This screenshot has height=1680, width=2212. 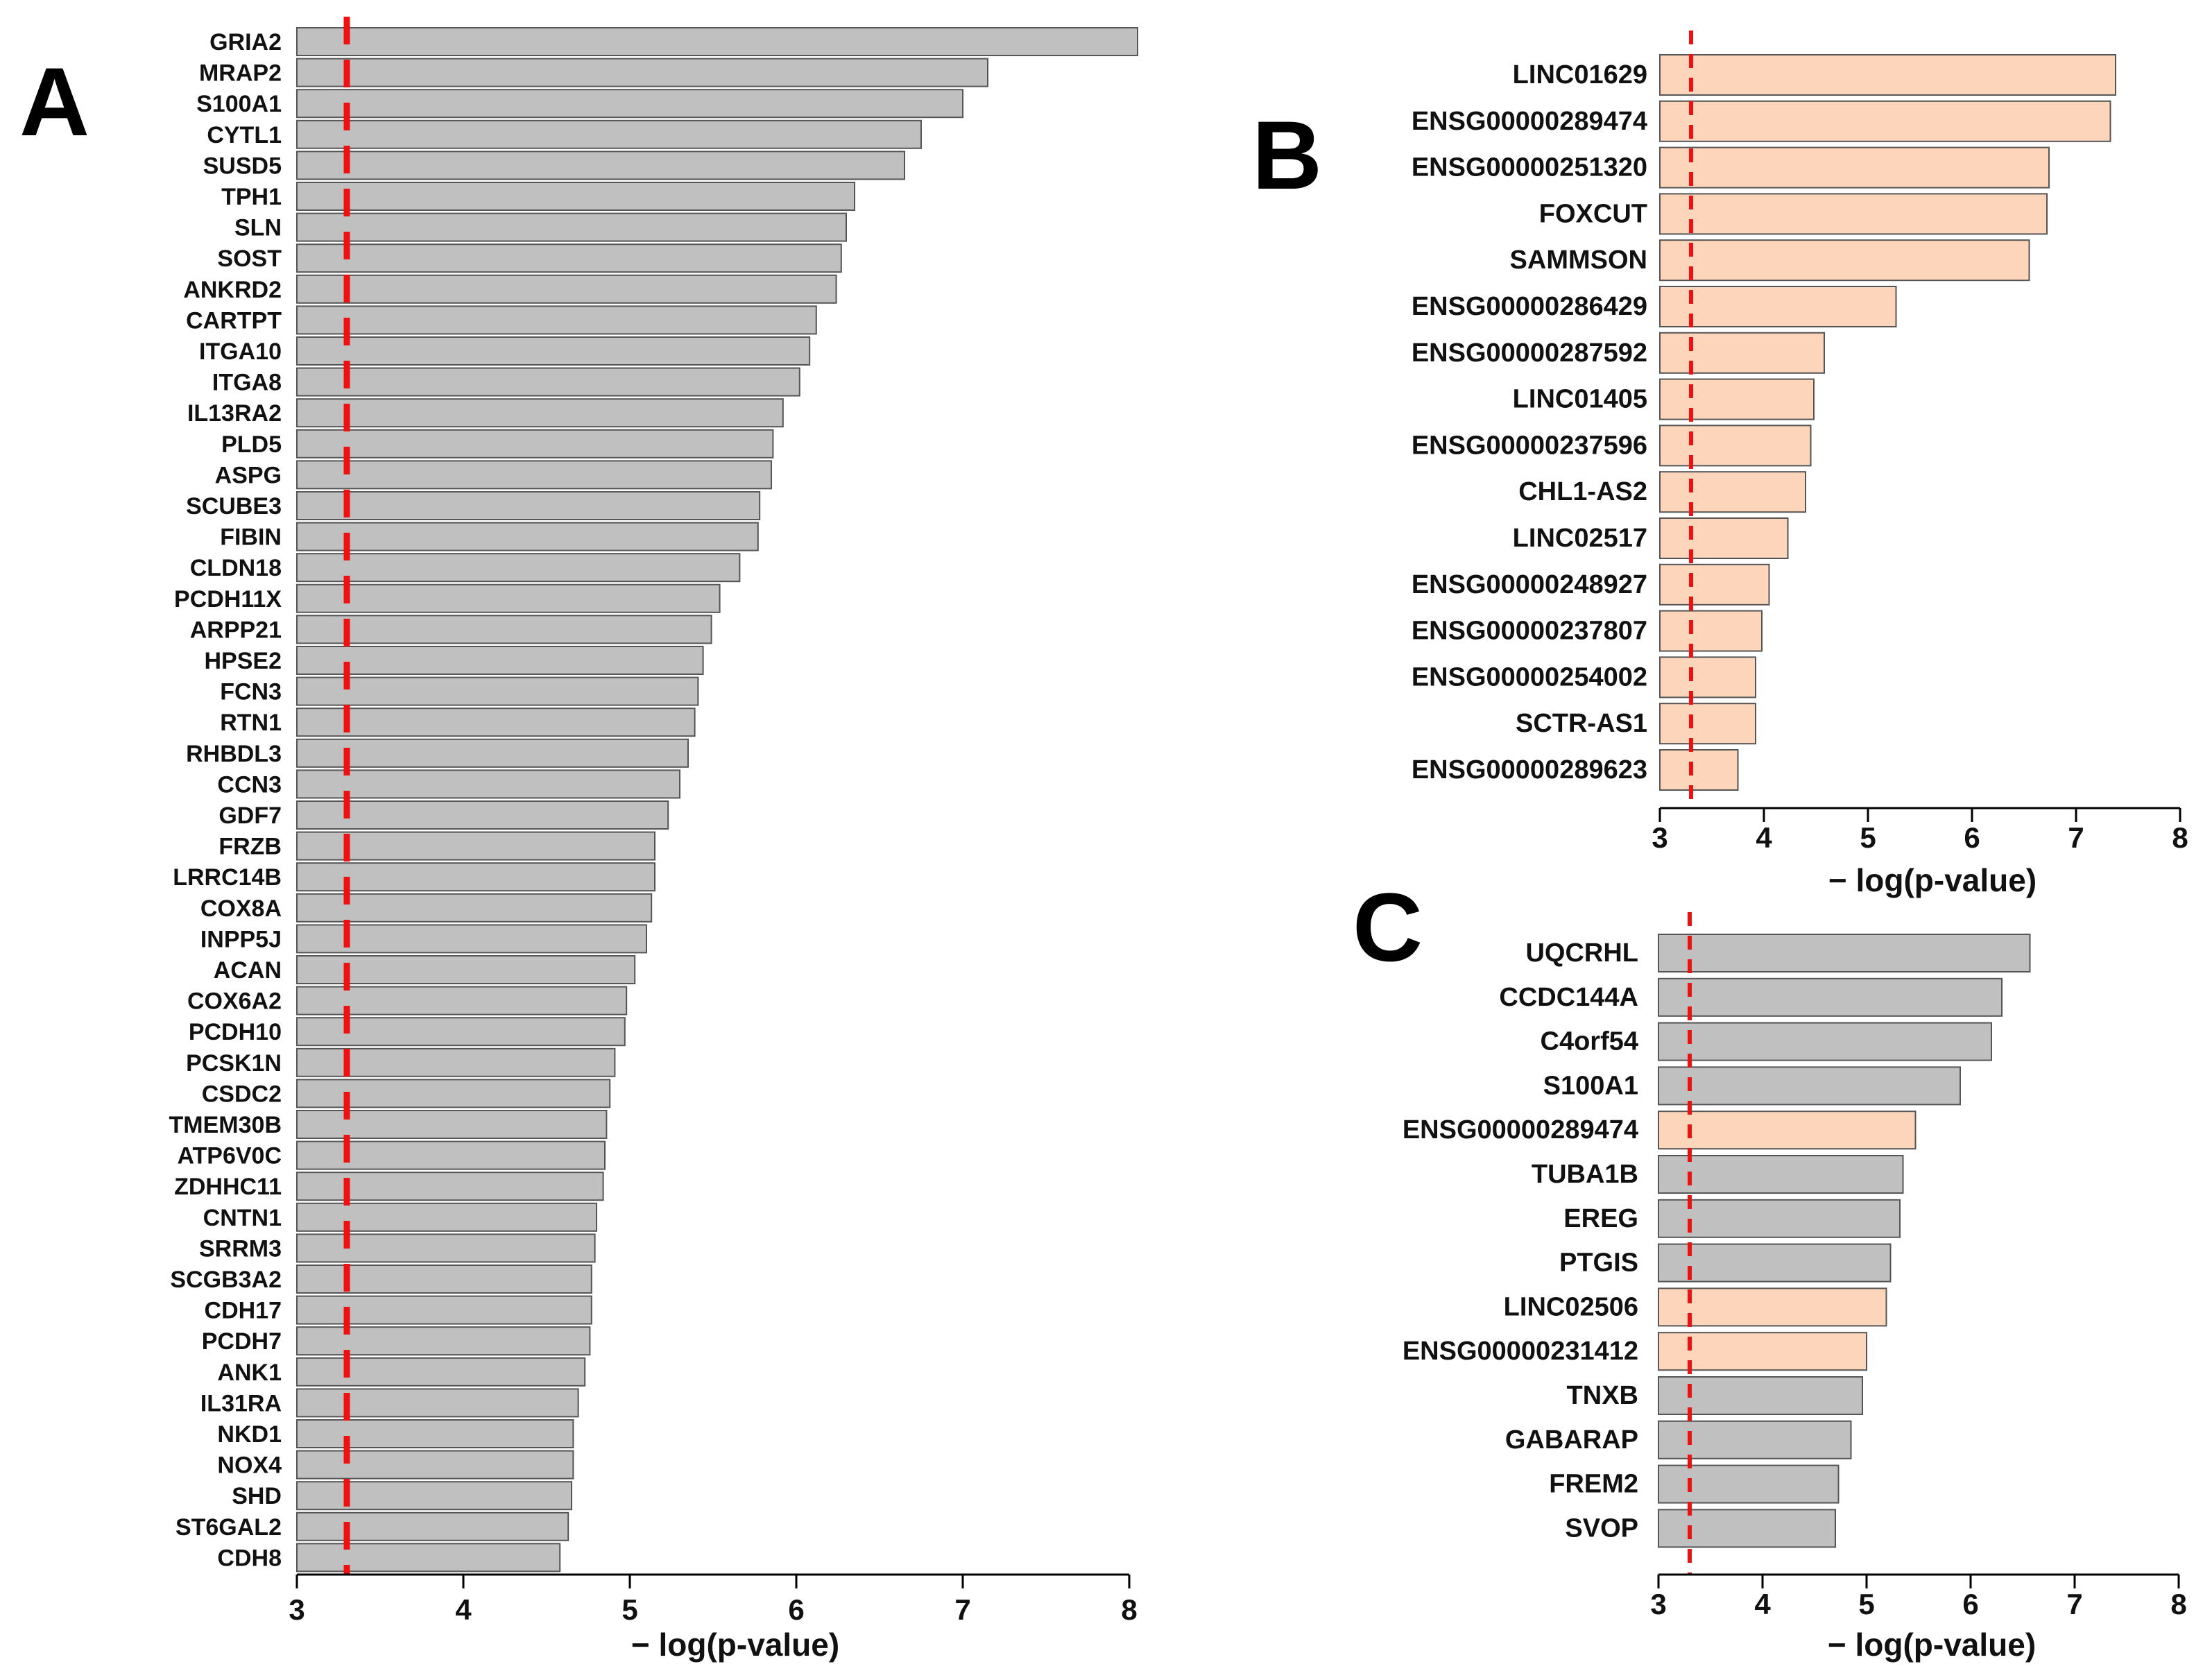 I want to click on bar-tnxb, so click(x=1761, y=1395).